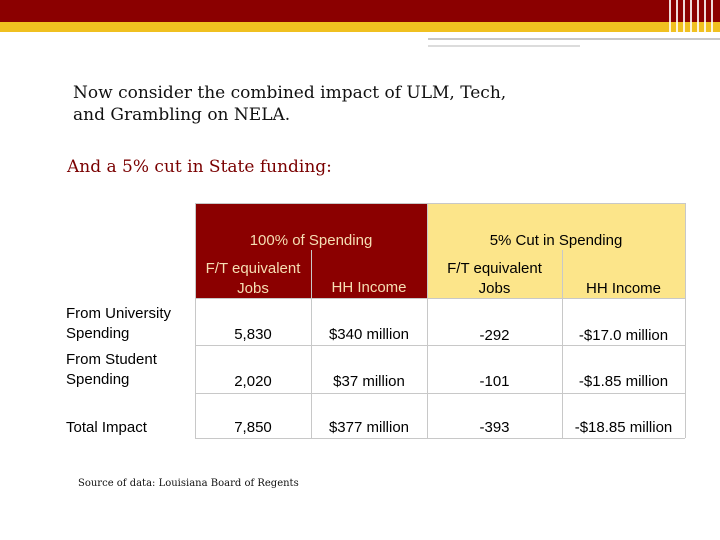 Image resolution: width=720 pixels, height=540 pixels. What do you see at coordinates (556, 240) in the screenshot?
I see `group-header-cut: 5% Cut in Spending` at bounding box center [556, 240].